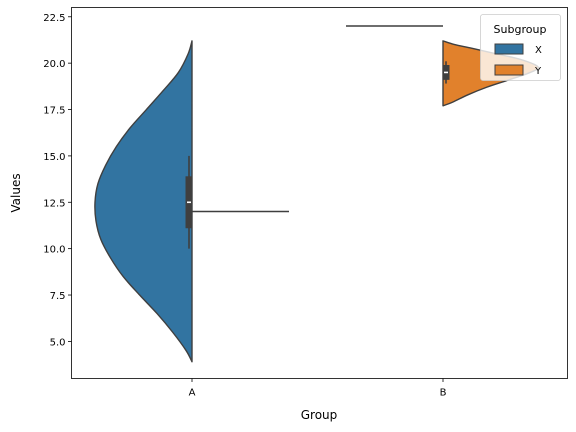 The height and width of the screenshot is (432, 576). What do you see at coordinates (58, 296) in the screenshot?
I see `y-tick-label: 7.5` at bounding box center [58, 296].